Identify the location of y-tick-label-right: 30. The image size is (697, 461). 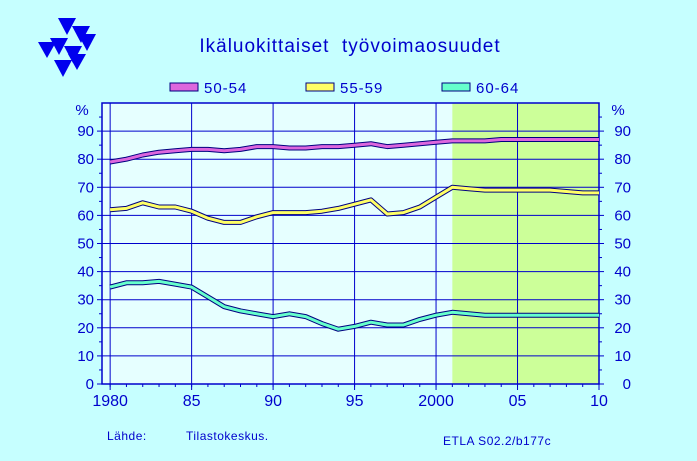
(622, 300).